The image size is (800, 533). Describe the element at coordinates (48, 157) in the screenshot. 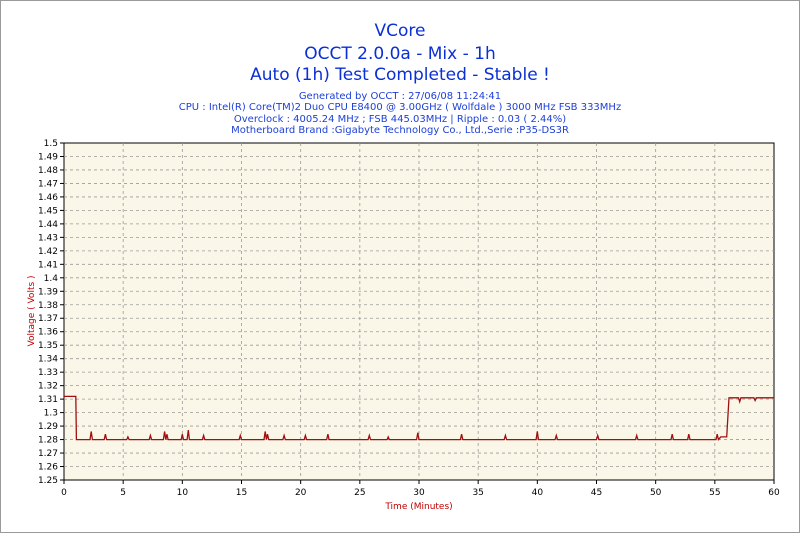

I see `y-tick-label: 1.49` at that location.